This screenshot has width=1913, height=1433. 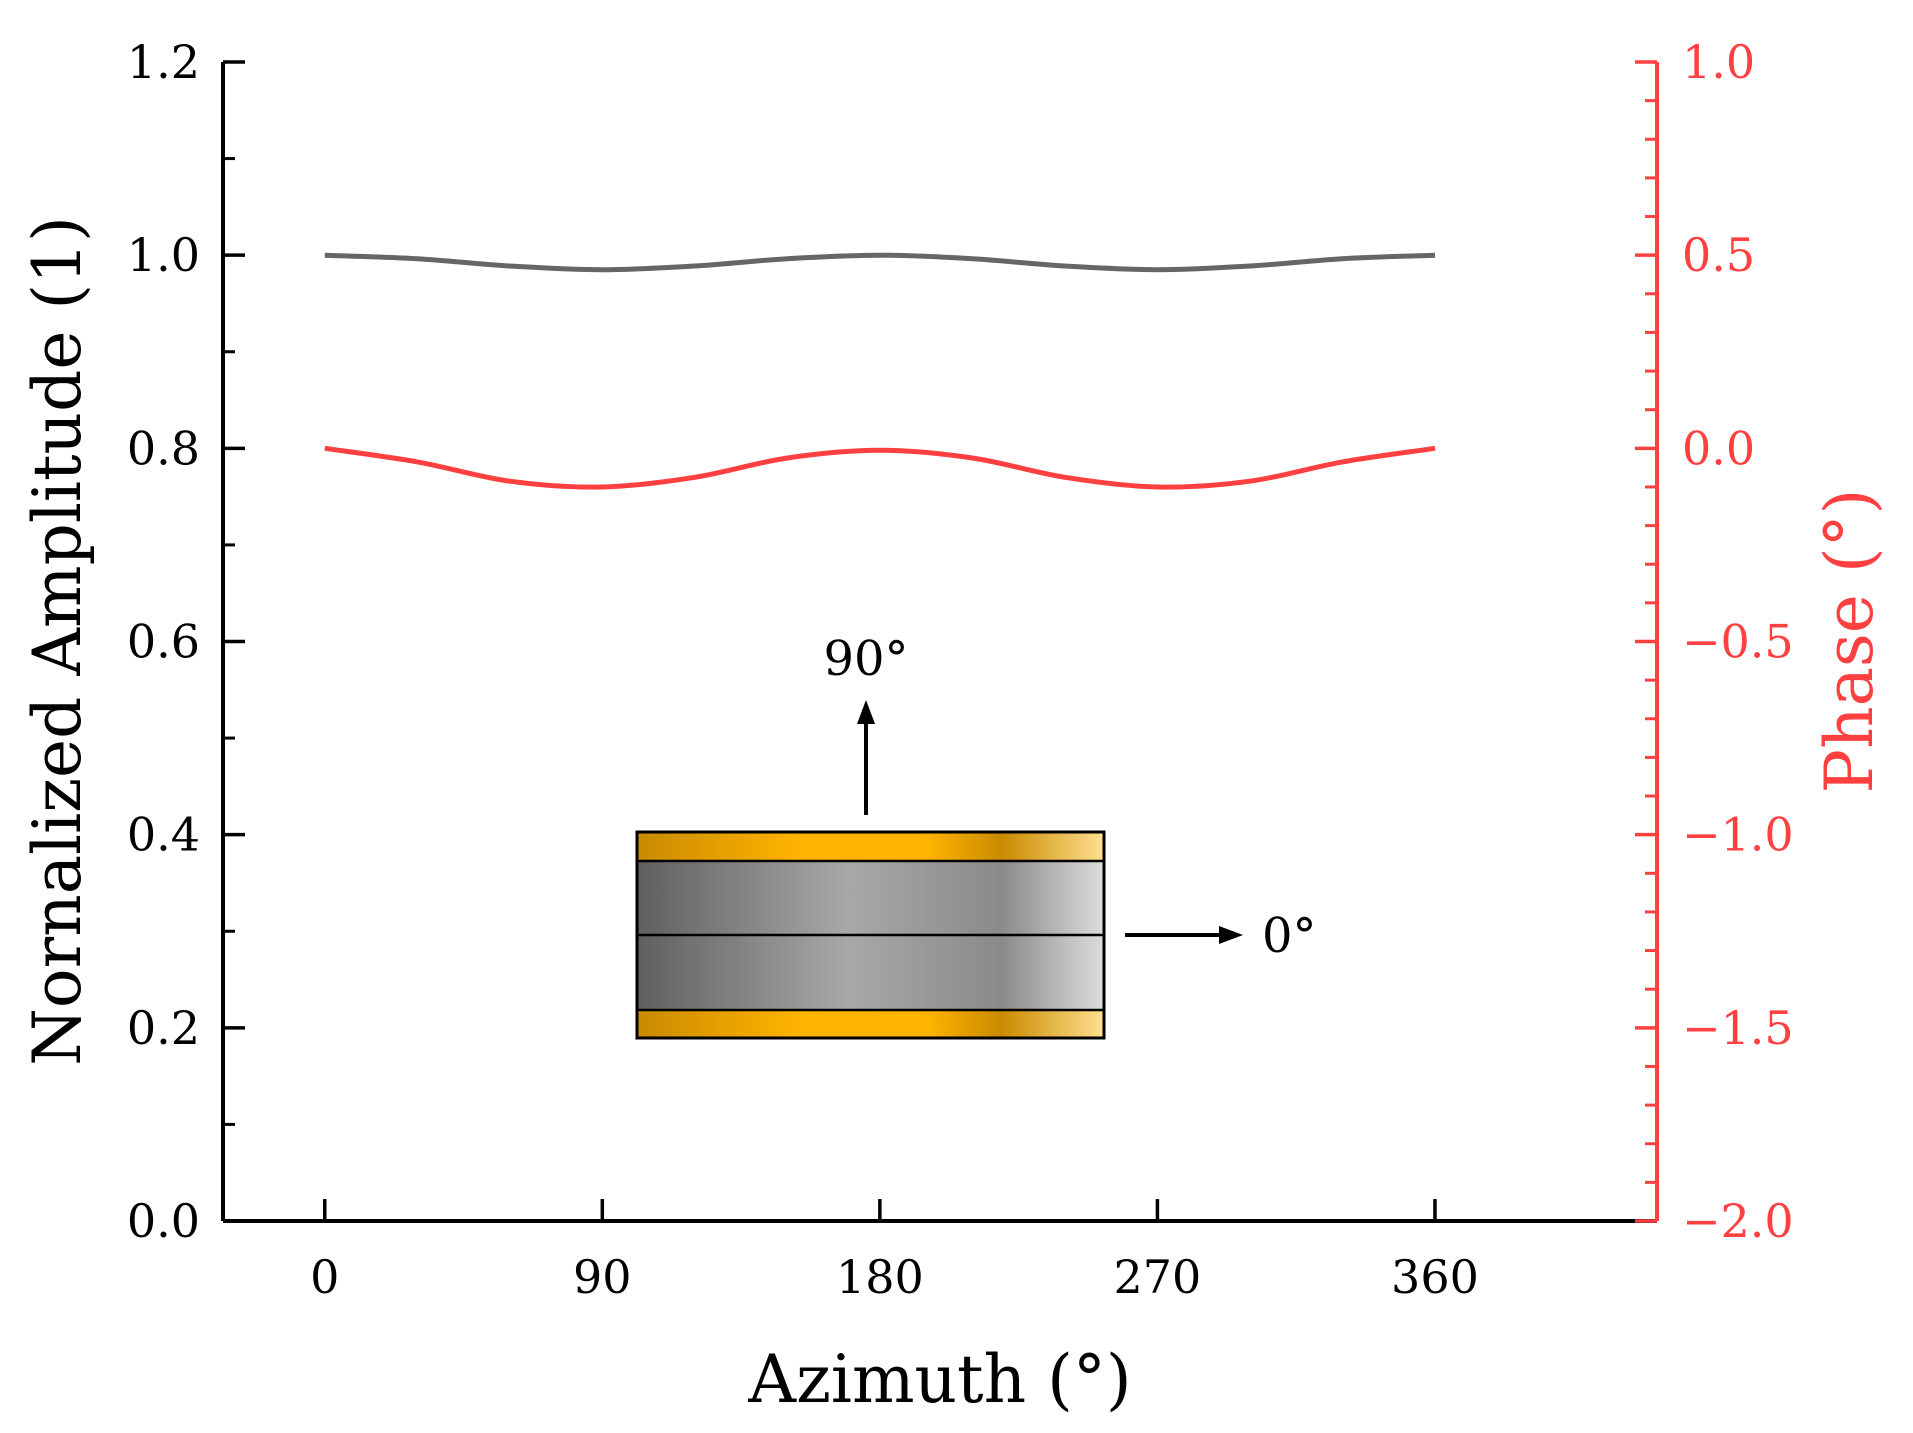 I want to click on y-right-axis-title: Phase (°), so click(x=1849, y=641).